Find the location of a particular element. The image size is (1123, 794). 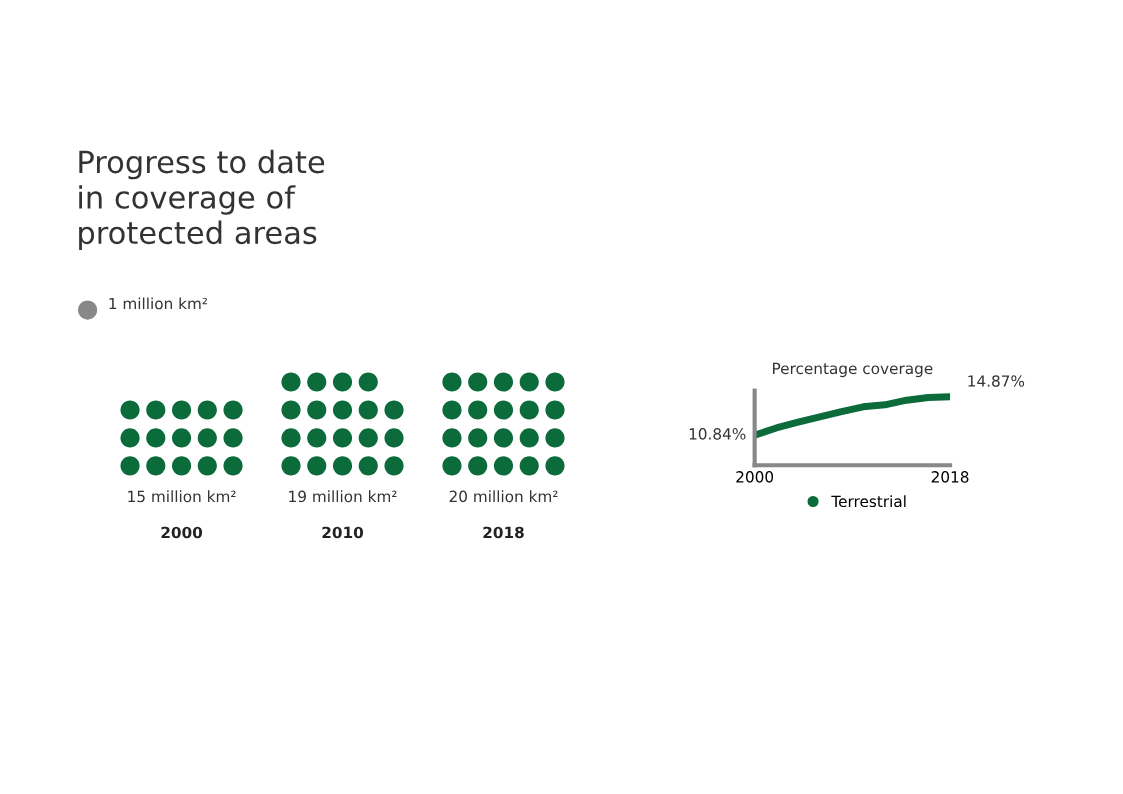

data-label: 10.84% is located at coordinates (717, 434).